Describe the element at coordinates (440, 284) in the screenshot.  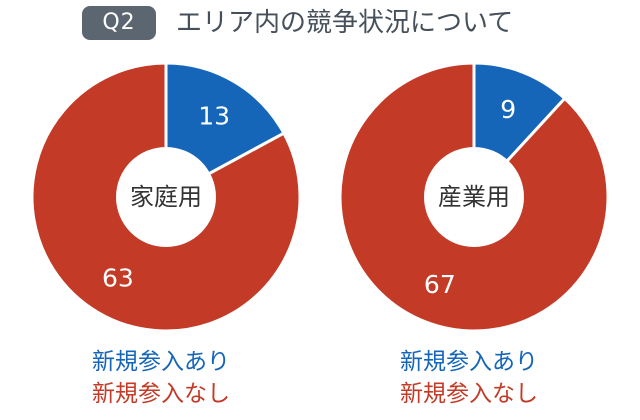
I see `slice-value-label: 67` at that location.